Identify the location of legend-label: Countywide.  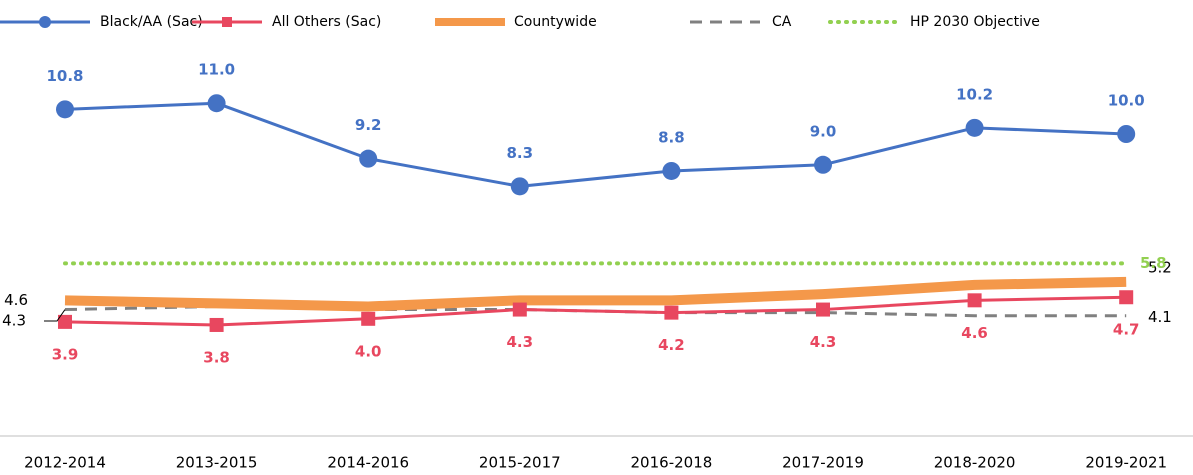
(555, 22).